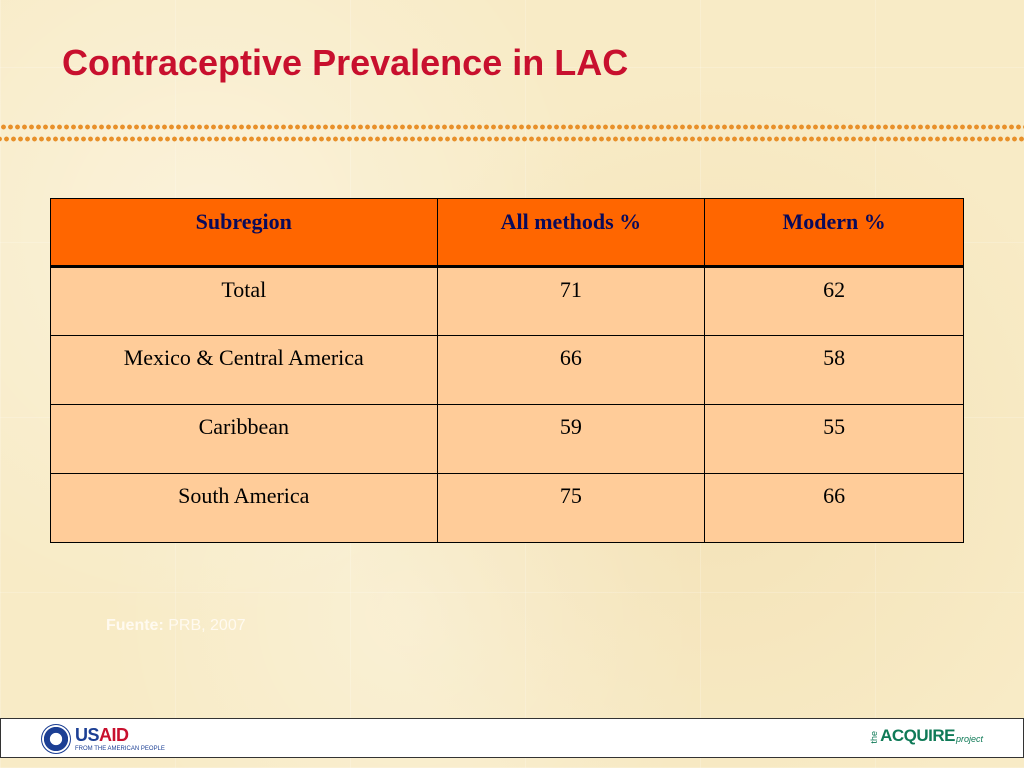 The height and width of the screenshot is (768, 1024). Describe the element at coordinates (56, 739) in the screenshot. I see `usaid-seal-icon` at that location.